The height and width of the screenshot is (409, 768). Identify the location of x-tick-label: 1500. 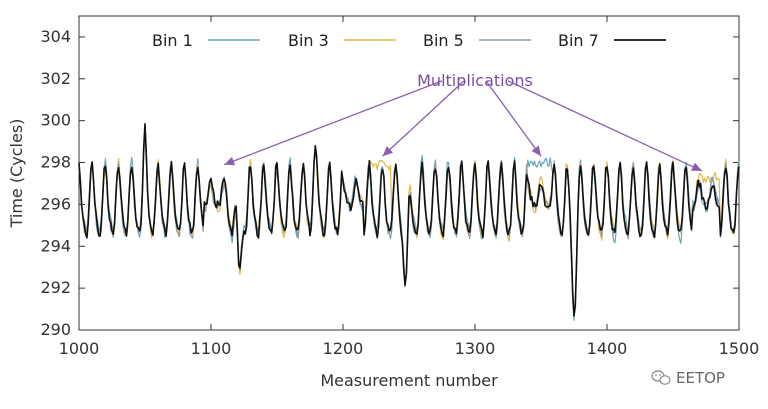
(739, 348).